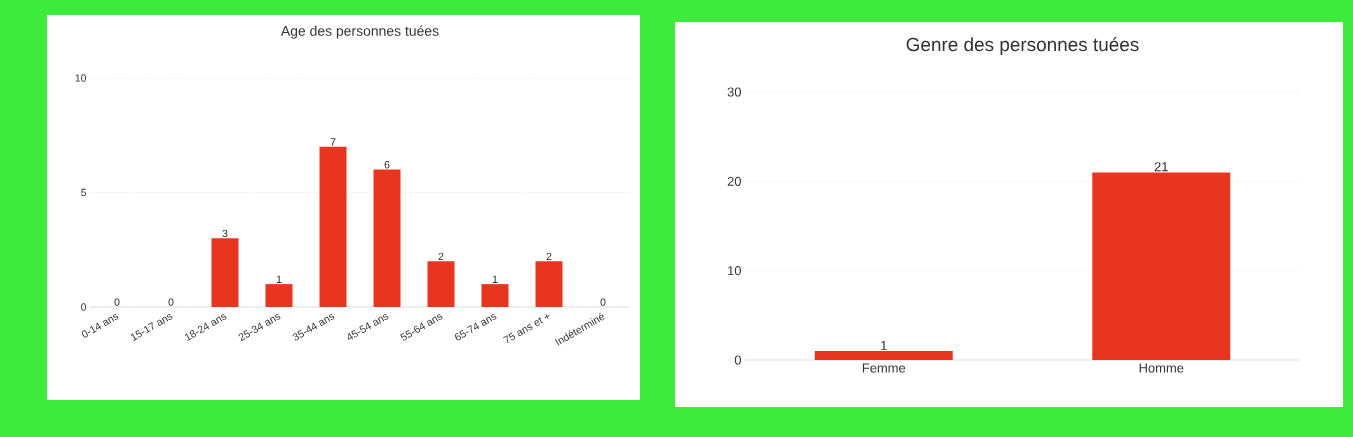  I want to click on x-tick-label: Femme, so click(884, 368).